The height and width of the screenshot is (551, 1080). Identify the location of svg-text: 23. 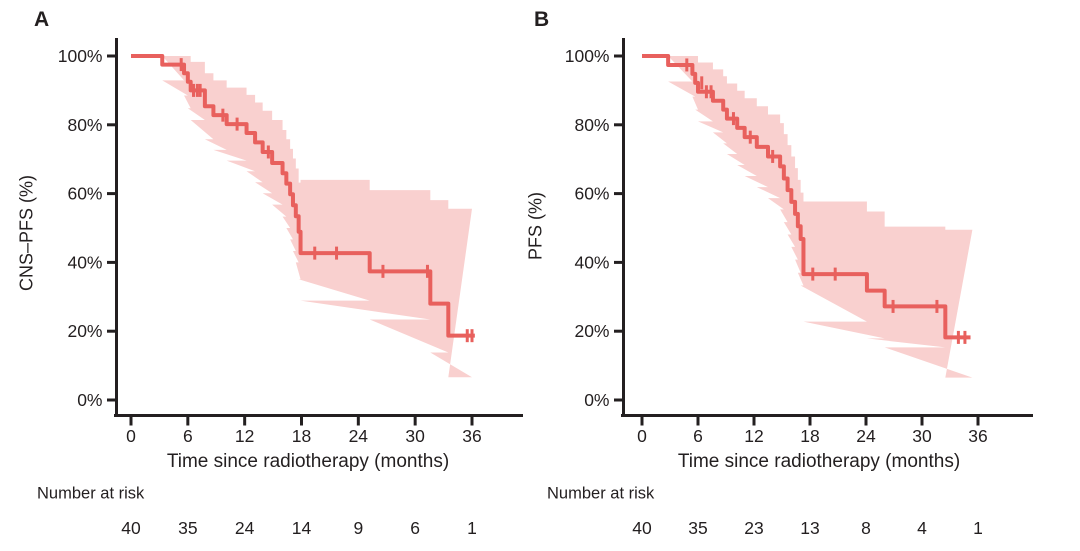
(753, 528).